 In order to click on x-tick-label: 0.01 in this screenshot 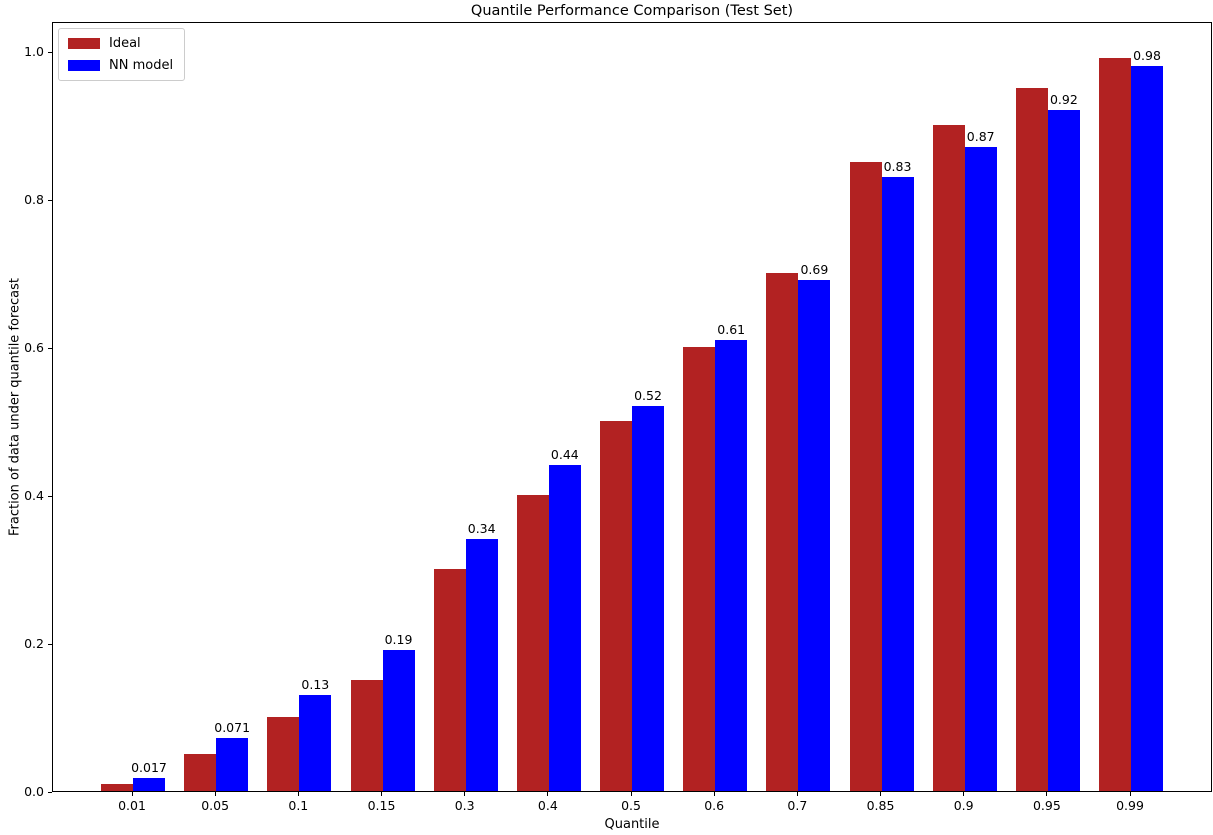, I will do `click(132, 805)`.